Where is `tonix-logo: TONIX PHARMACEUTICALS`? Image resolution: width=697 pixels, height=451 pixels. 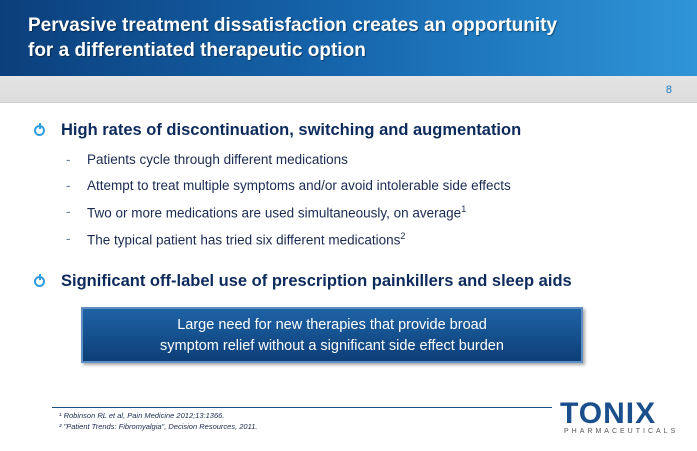
tonix-logo: TONIX PHARMACEUTICALS is located at coordinates (620, 420).